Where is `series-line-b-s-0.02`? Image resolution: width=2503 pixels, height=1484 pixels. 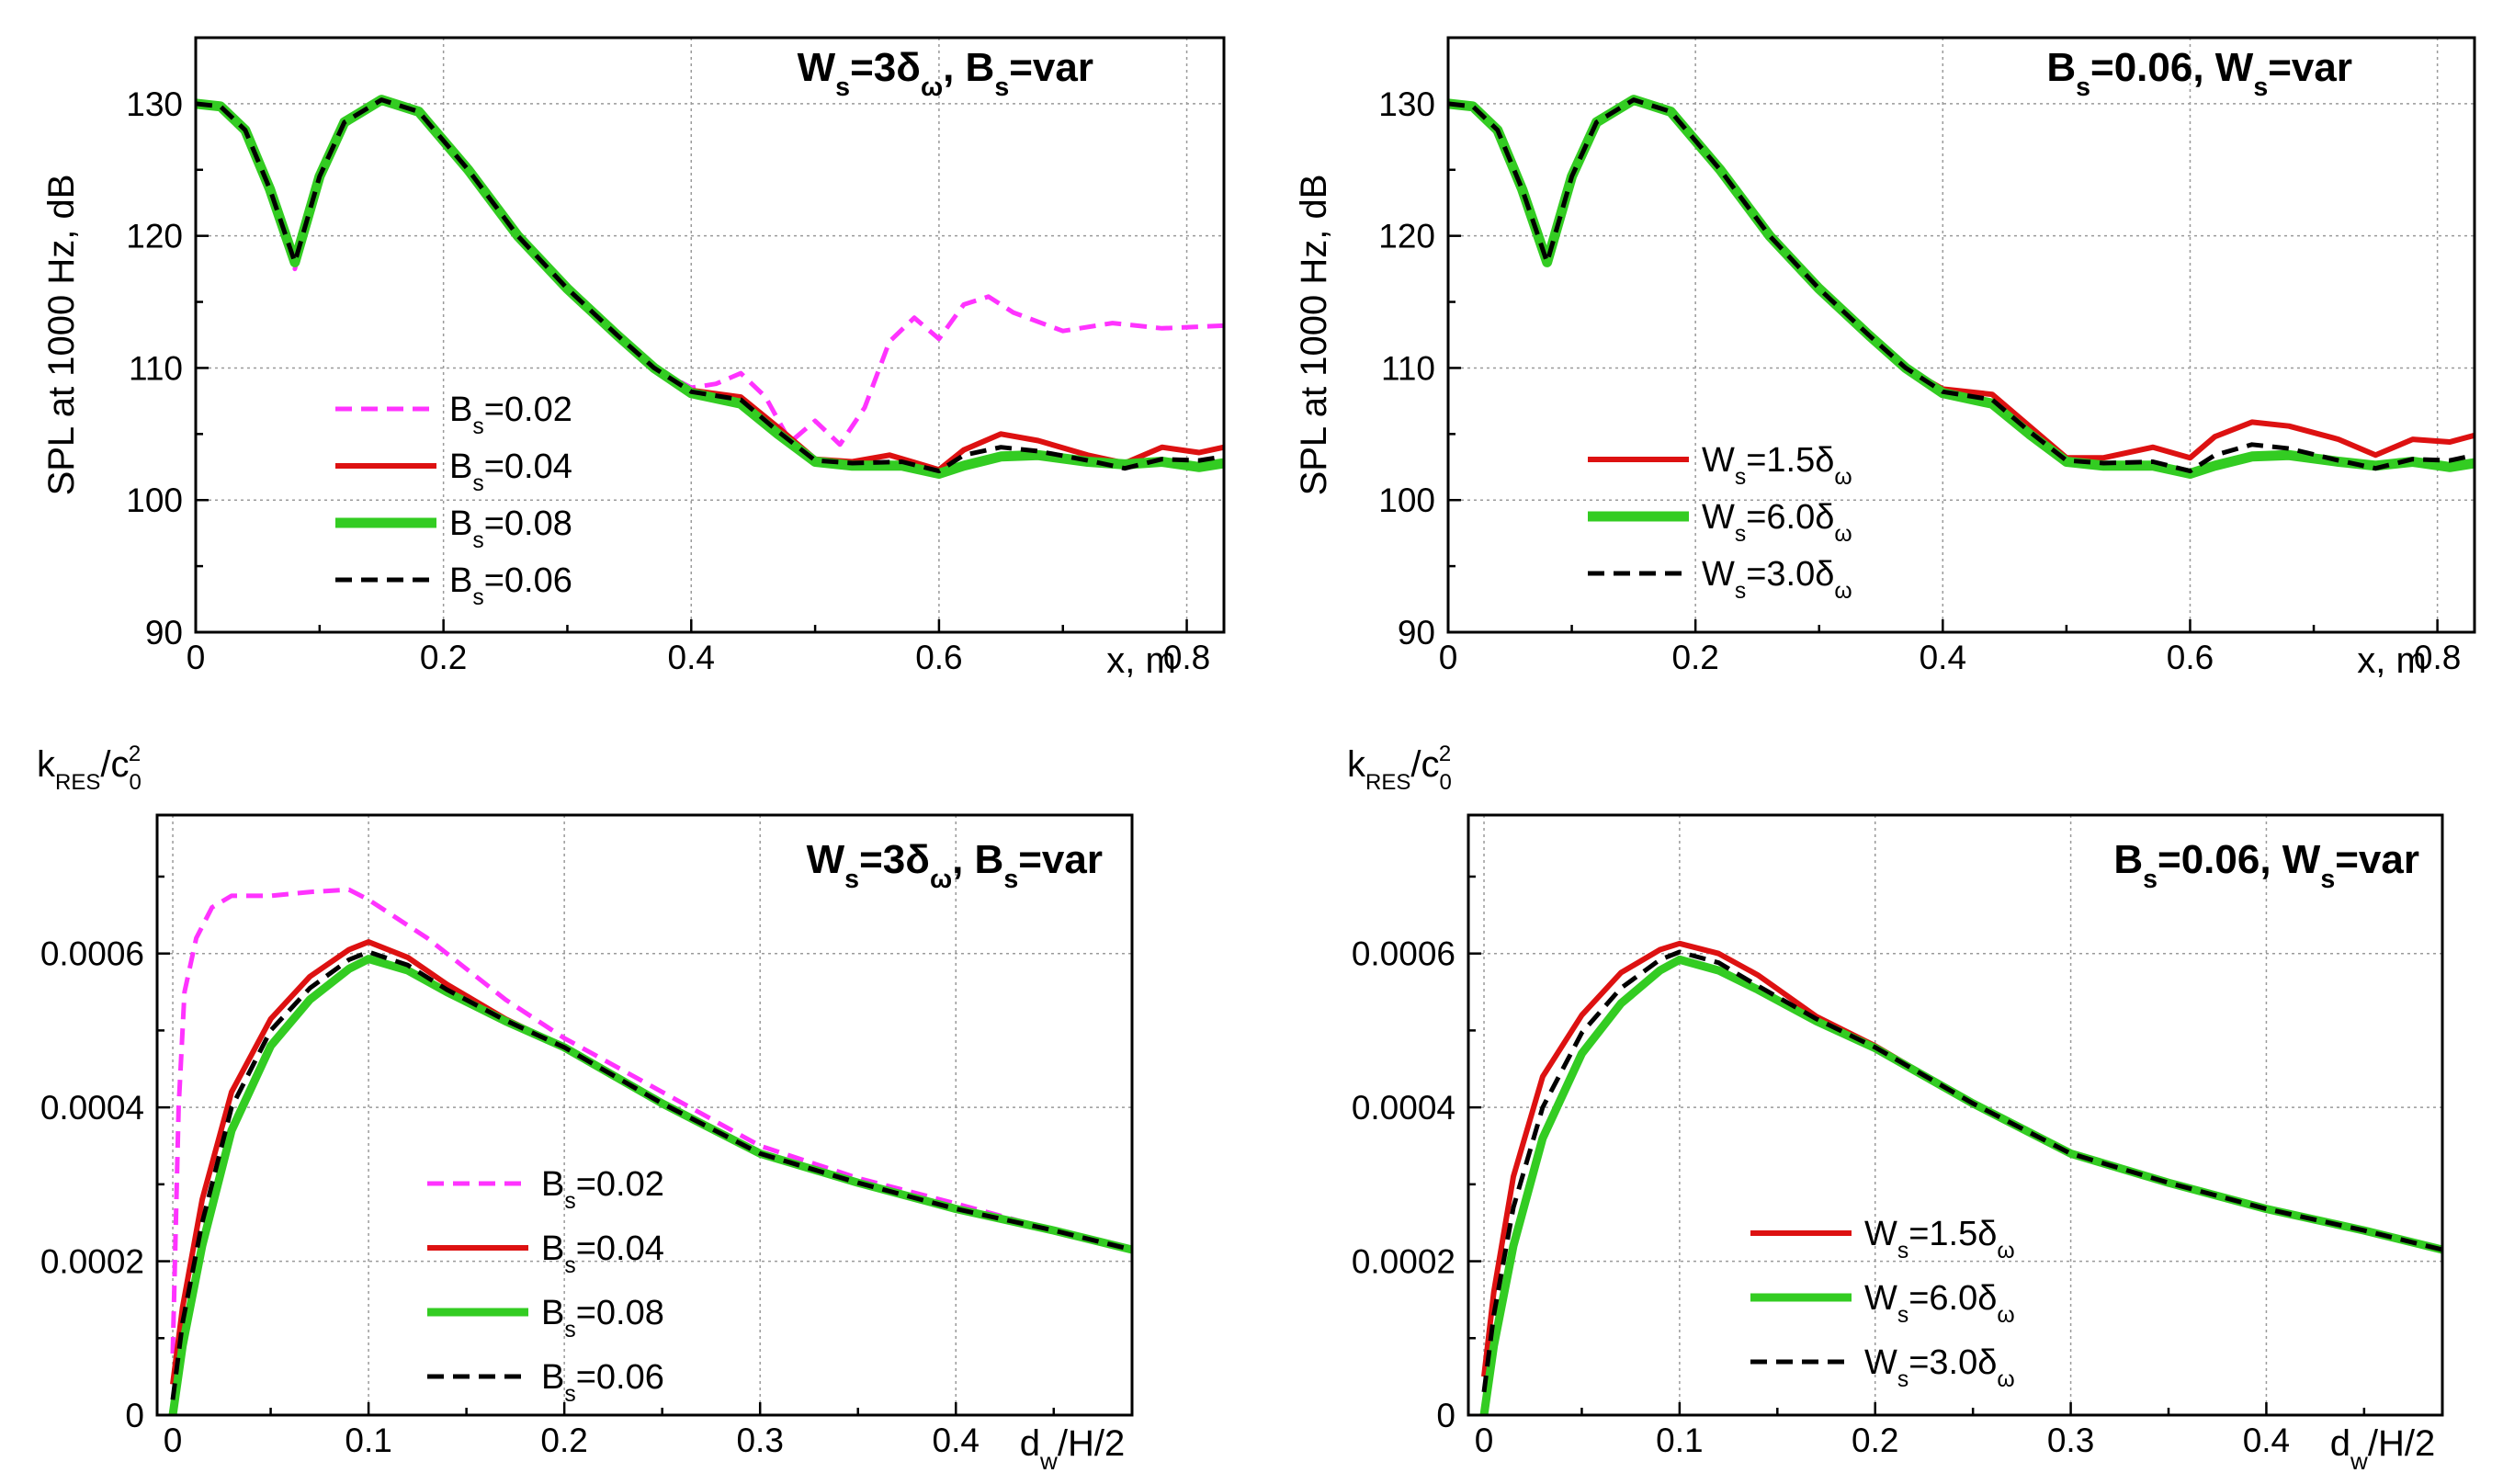 series-line-b-s-0.02 is located at coordinates (651, 1121).